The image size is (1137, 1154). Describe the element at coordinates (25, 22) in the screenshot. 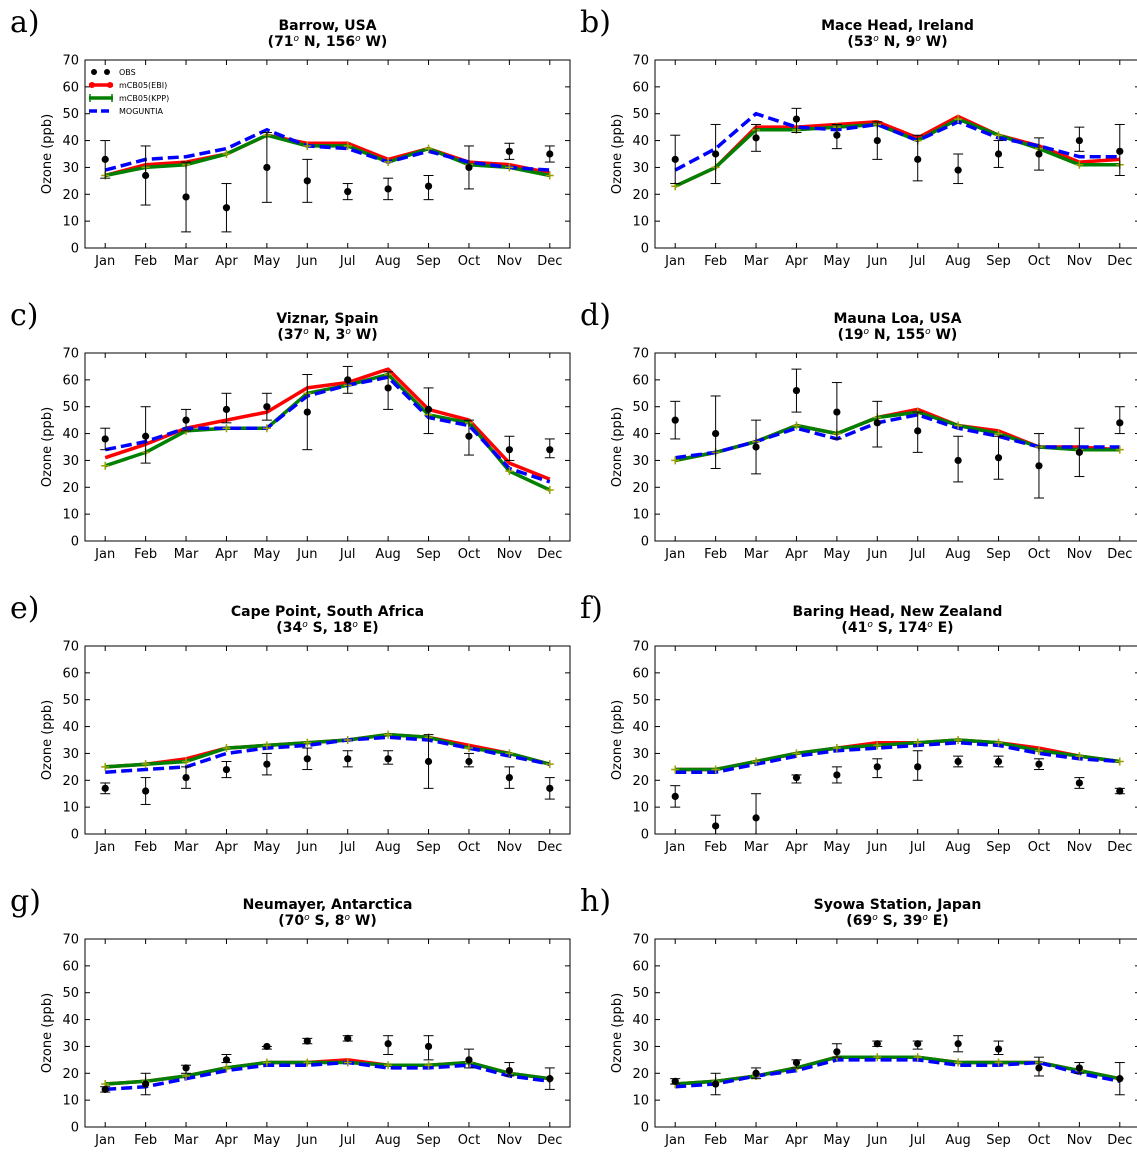

I see `panel-letter: a)` at that location.